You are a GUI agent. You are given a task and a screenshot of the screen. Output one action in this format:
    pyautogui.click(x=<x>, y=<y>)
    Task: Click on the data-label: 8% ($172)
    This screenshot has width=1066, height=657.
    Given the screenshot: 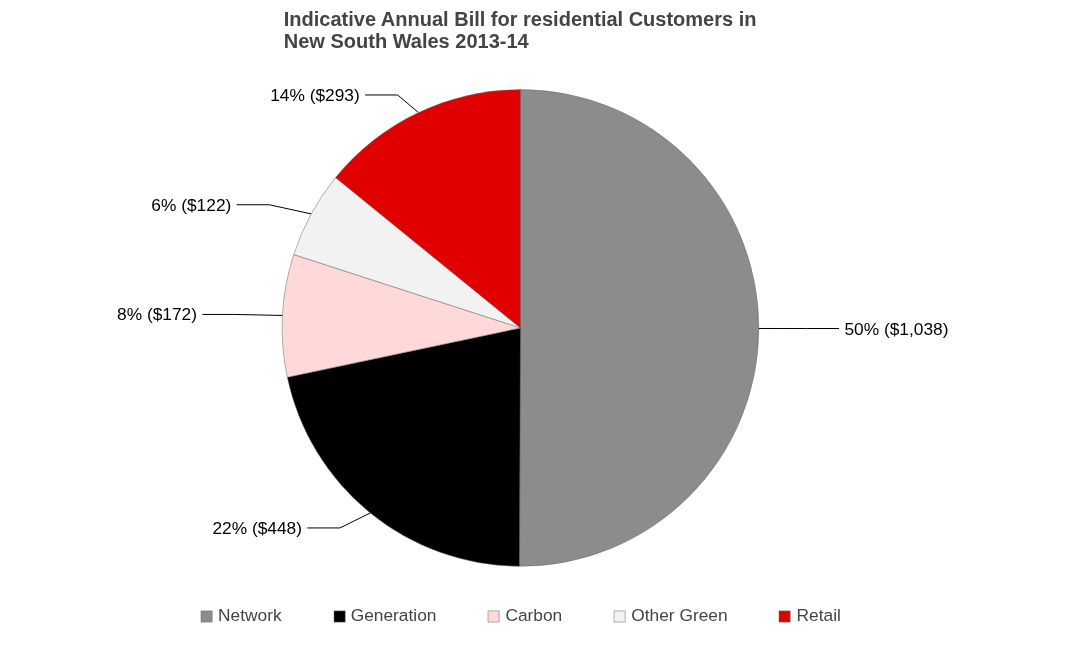 What is the action you would take?
    pyautogui.click(x=157, y=314)
    